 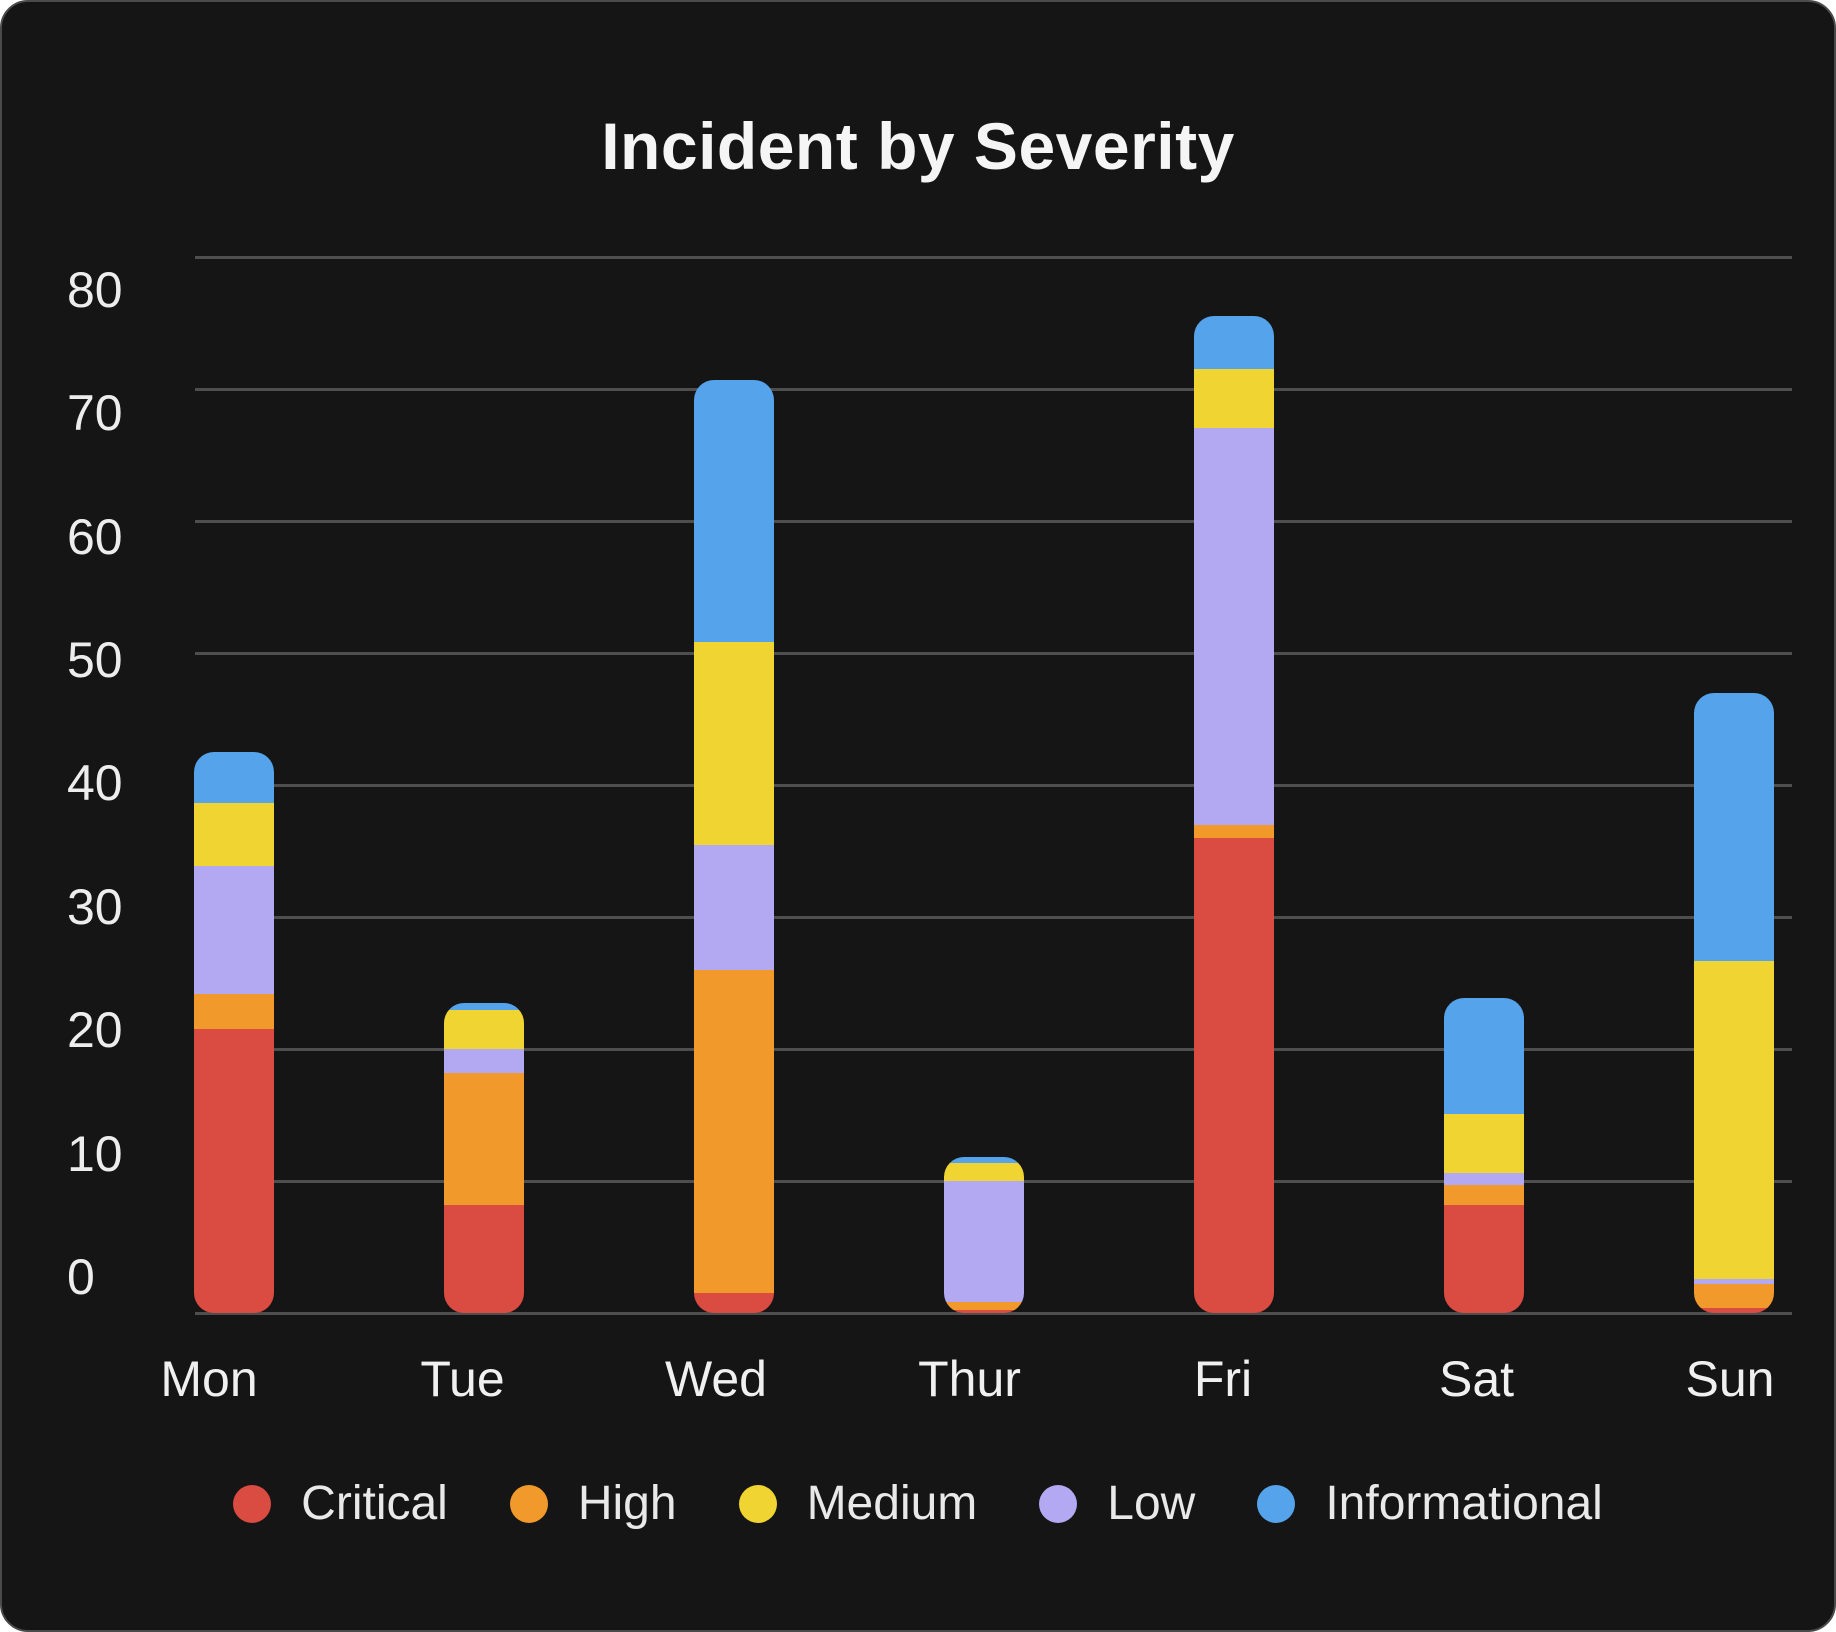 What do you see at coordinates (1734, 827) in the screenshot?
I see `bar-segment-sun-informational` at bounding box center [1734, 827].